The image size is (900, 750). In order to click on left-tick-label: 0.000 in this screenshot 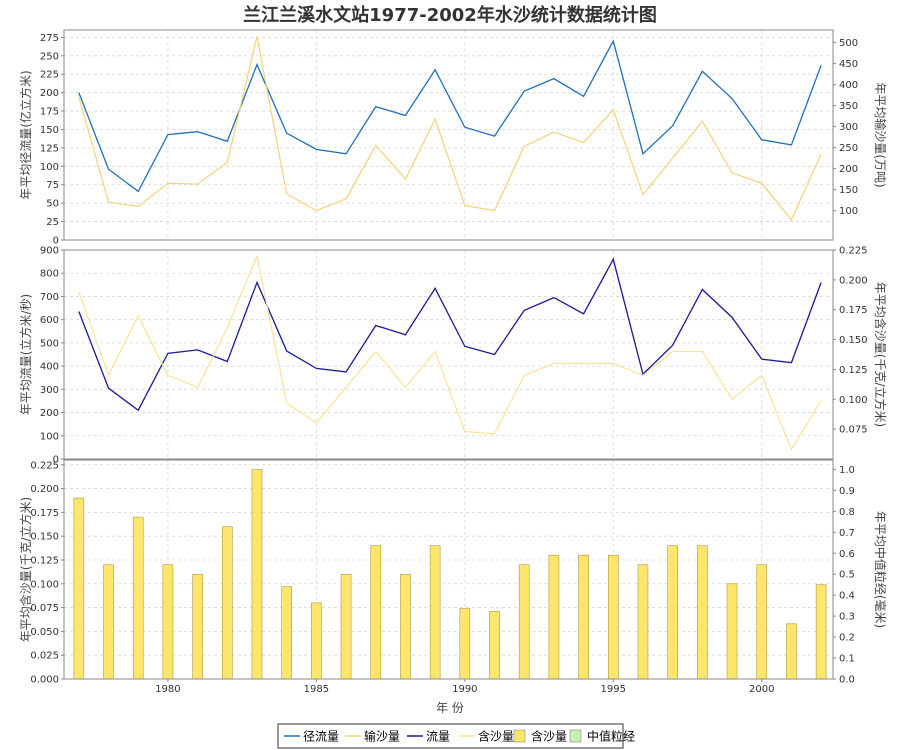, I will do `click(44, 680)`.